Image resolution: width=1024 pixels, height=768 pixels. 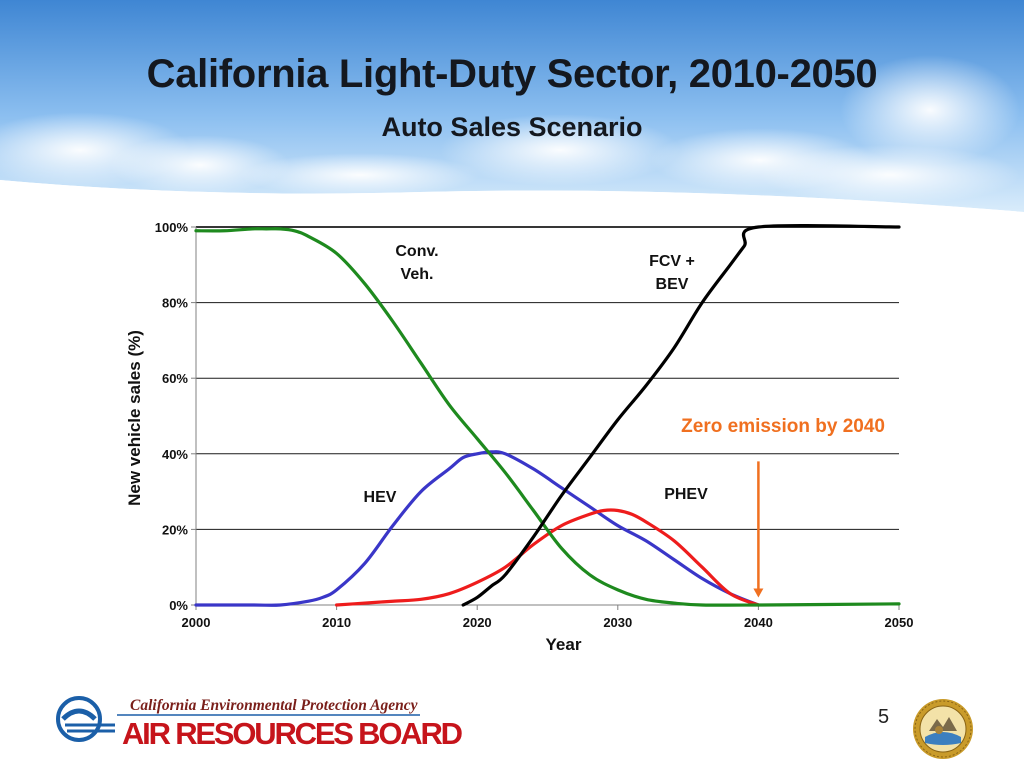 I want to click on board-name: AIR RESOURCES BOARD, so click(x=292, y=733).